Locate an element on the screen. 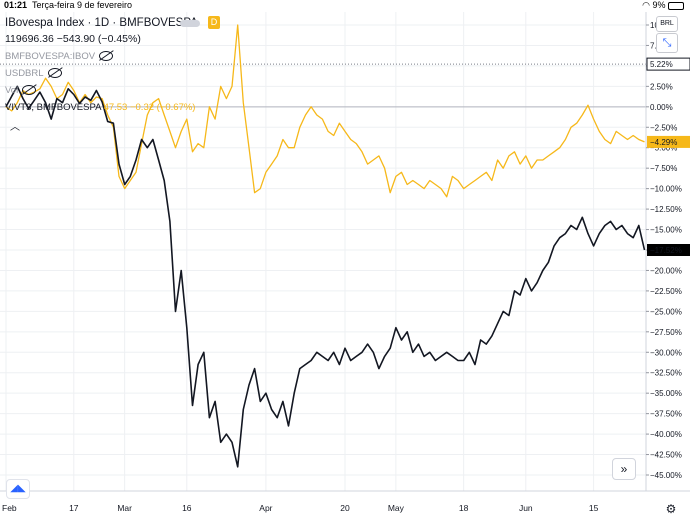 This screenshot has width=690, height=517. x-tick-label: 18 is located at coordinates (464, 508).